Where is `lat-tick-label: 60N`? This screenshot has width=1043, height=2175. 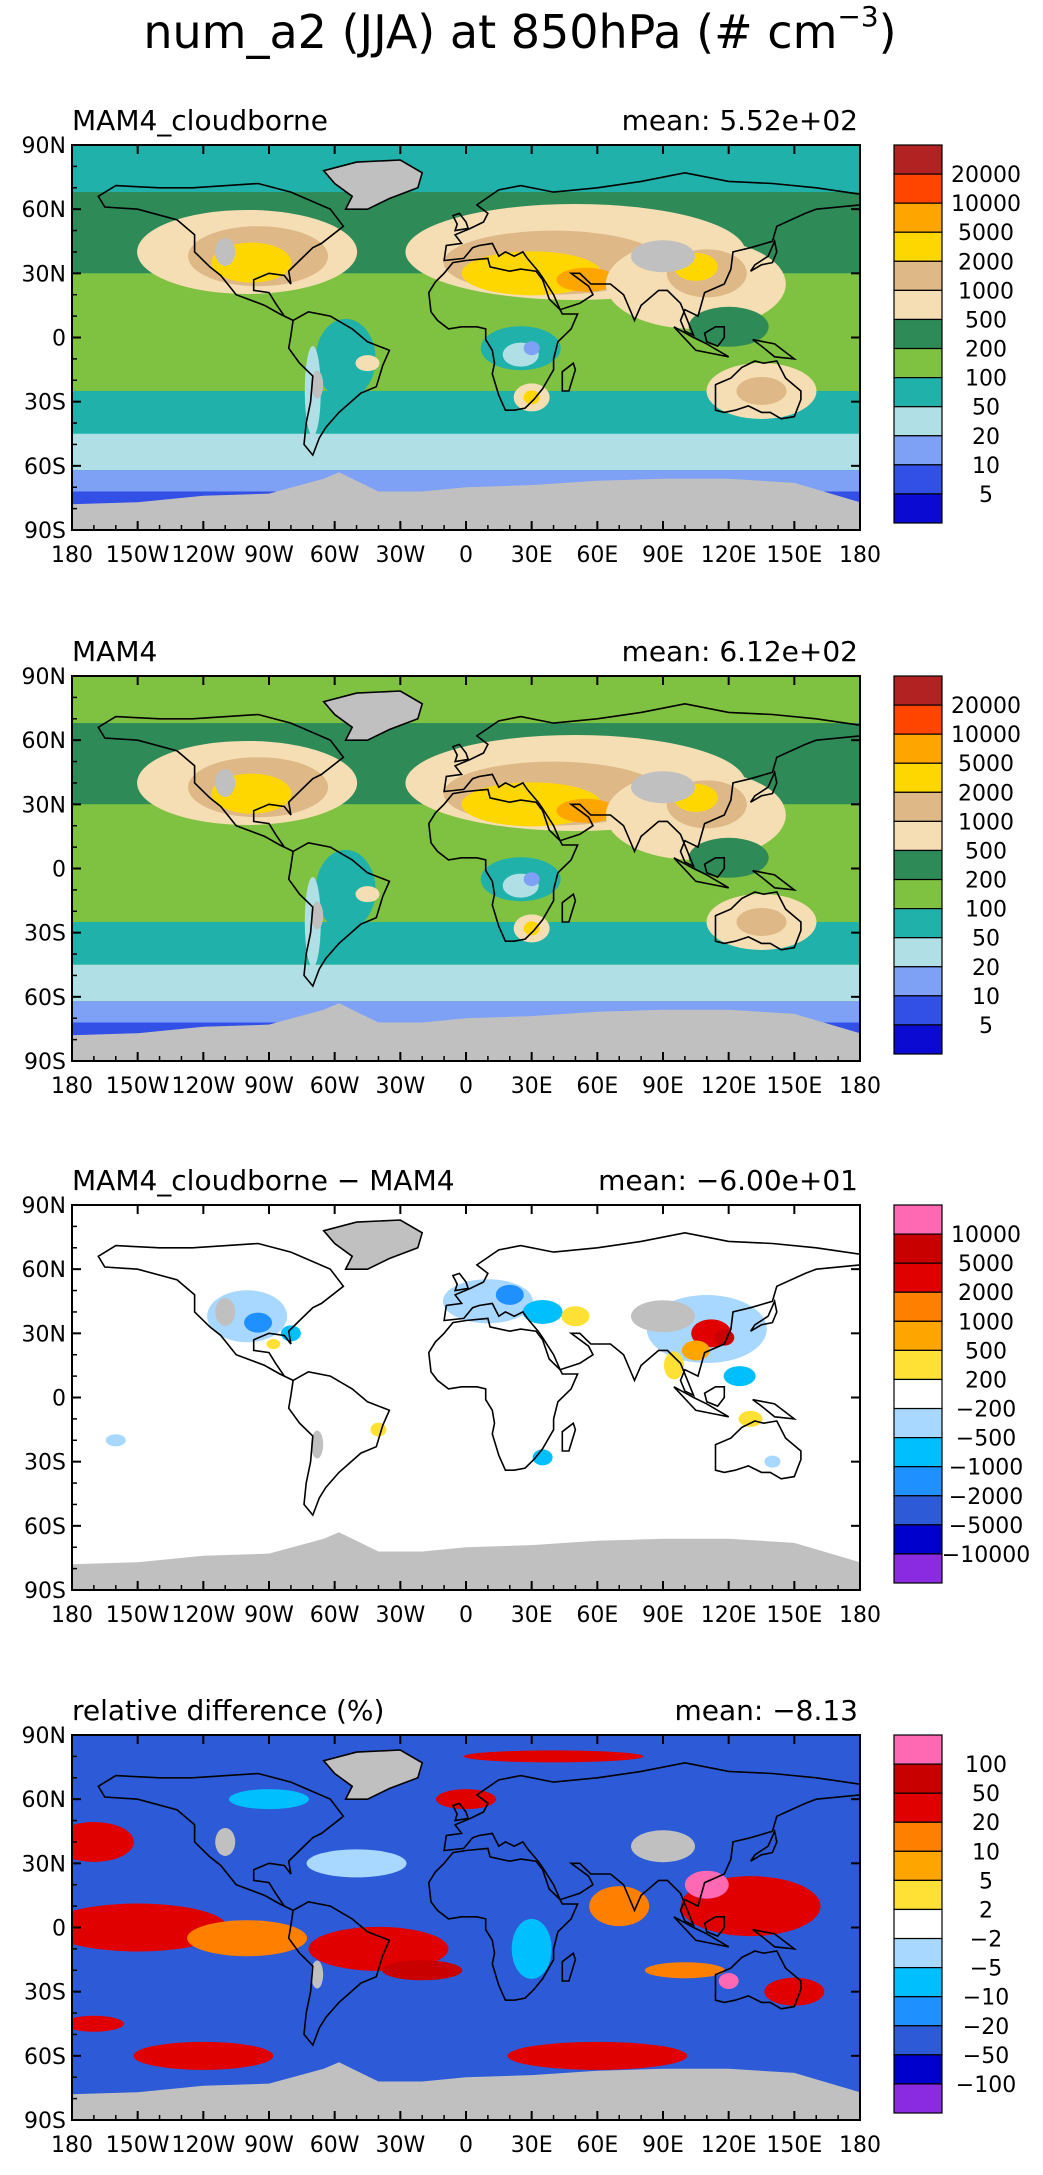 lat-tick-label: 60N is located at coordinates (44, 1270).